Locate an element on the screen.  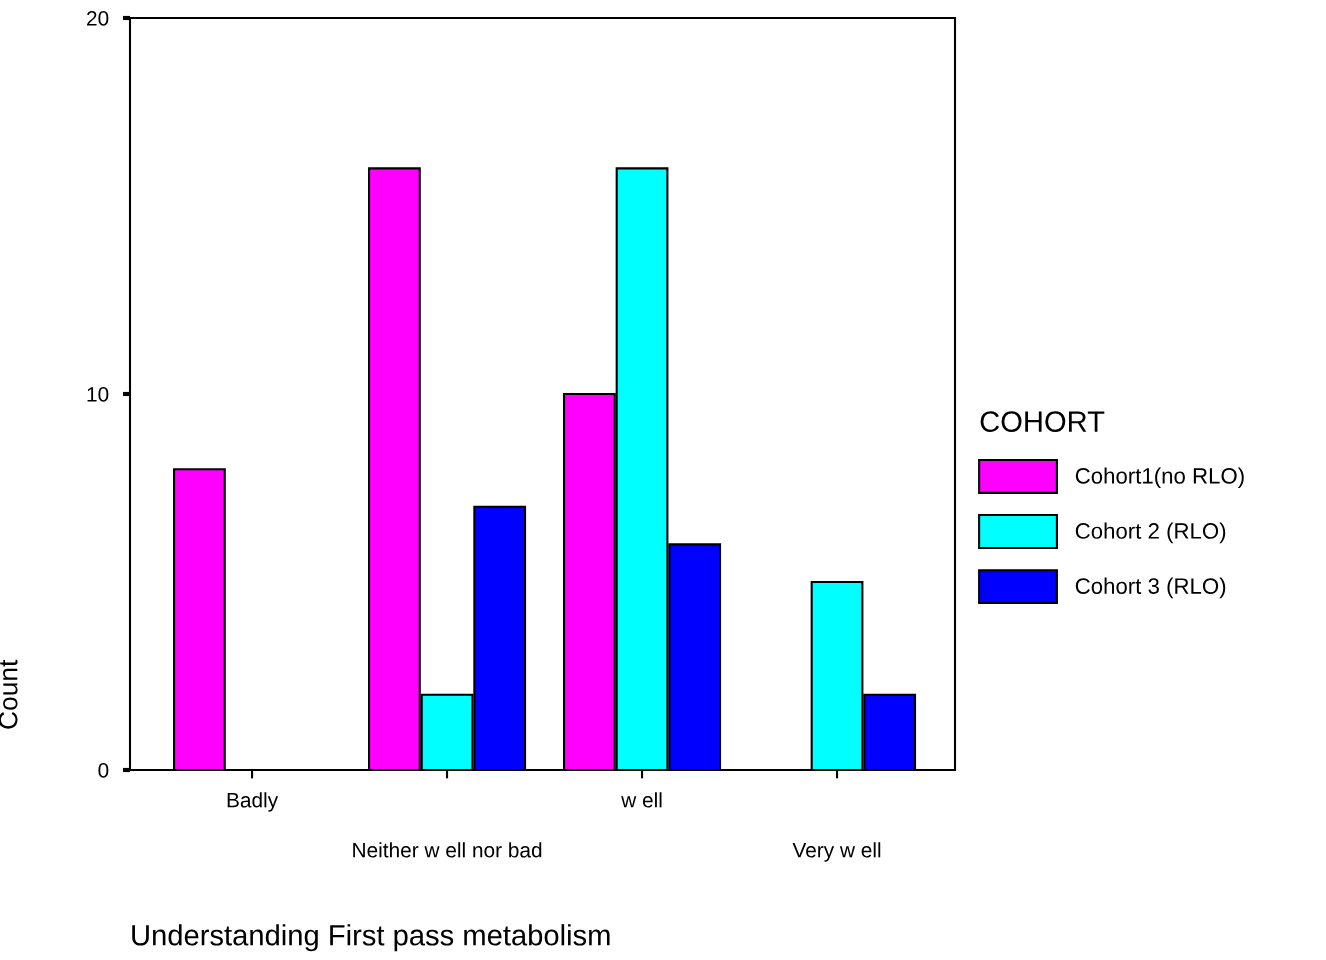
y-tick-label: 10 is located at coordinates (98, 394).